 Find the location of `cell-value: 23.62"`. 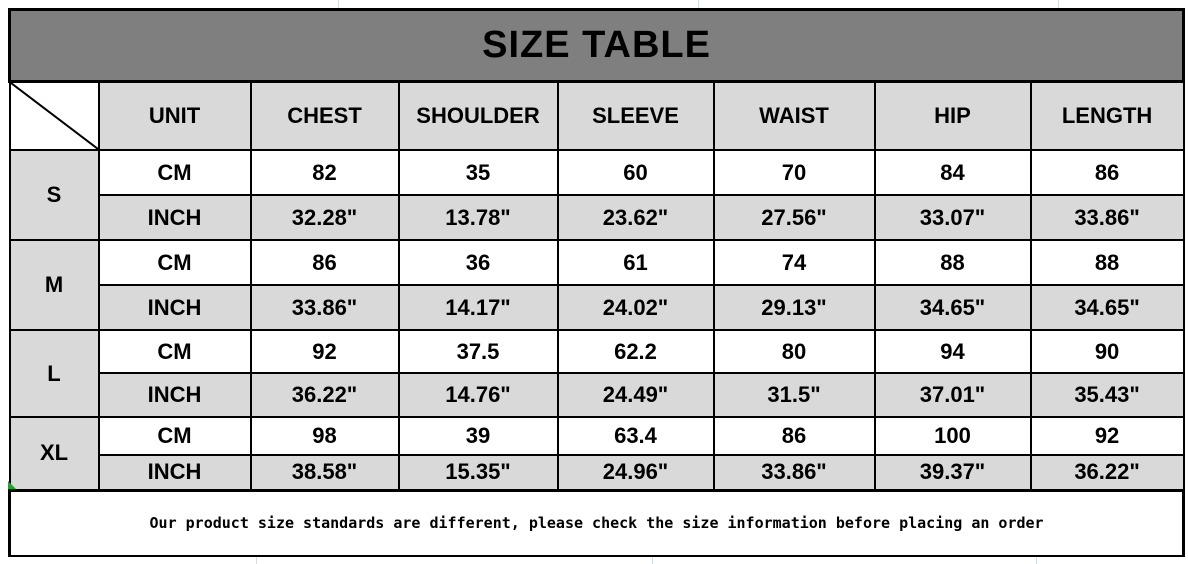

cell-value: 23.62" is located at coordinates (635, 217).